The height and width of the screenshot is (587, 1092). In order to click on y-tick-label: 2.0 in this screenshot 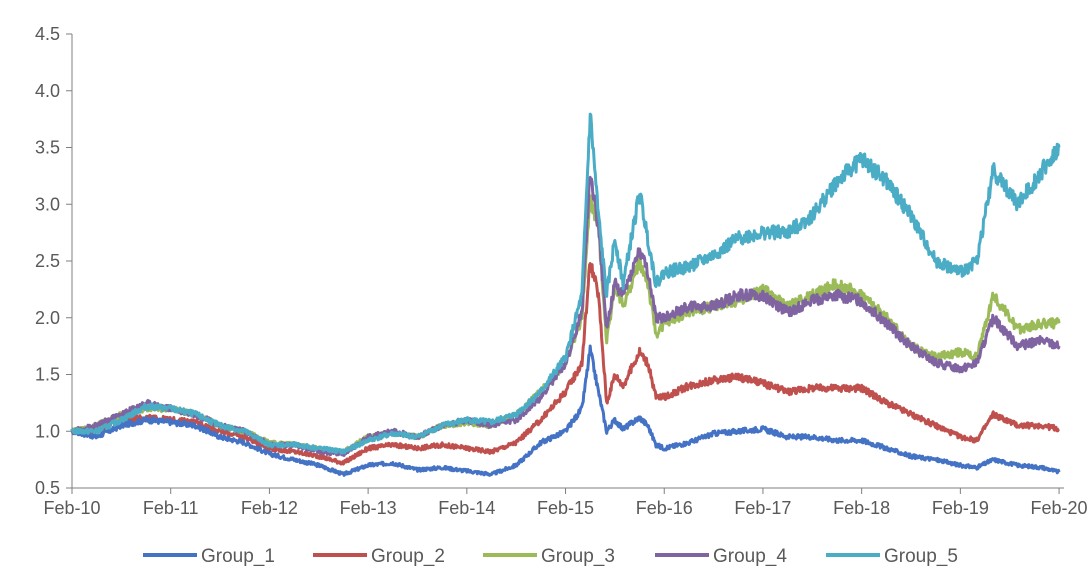, I will do `click(47, 318)`.